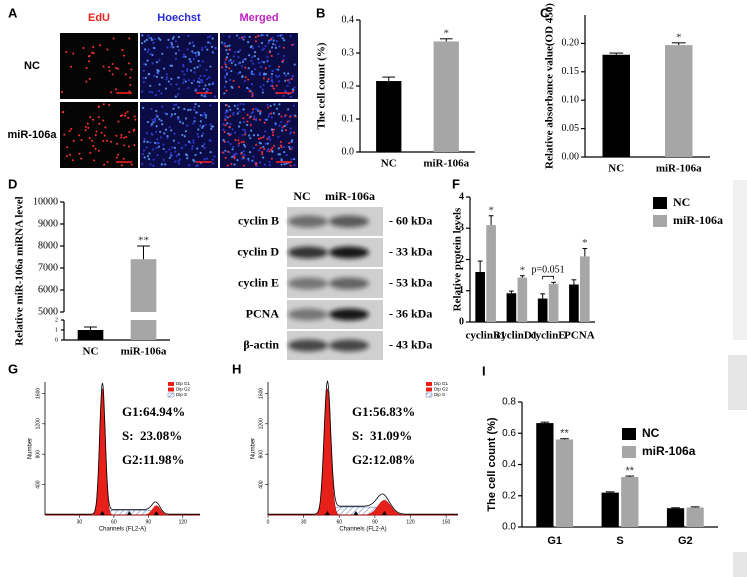 This screenshot has height=577, width=747. What do you see at coordinates (56, 330) in the screenshot?
I see `y-tick-label: 1` at bounding box center [56, 330].